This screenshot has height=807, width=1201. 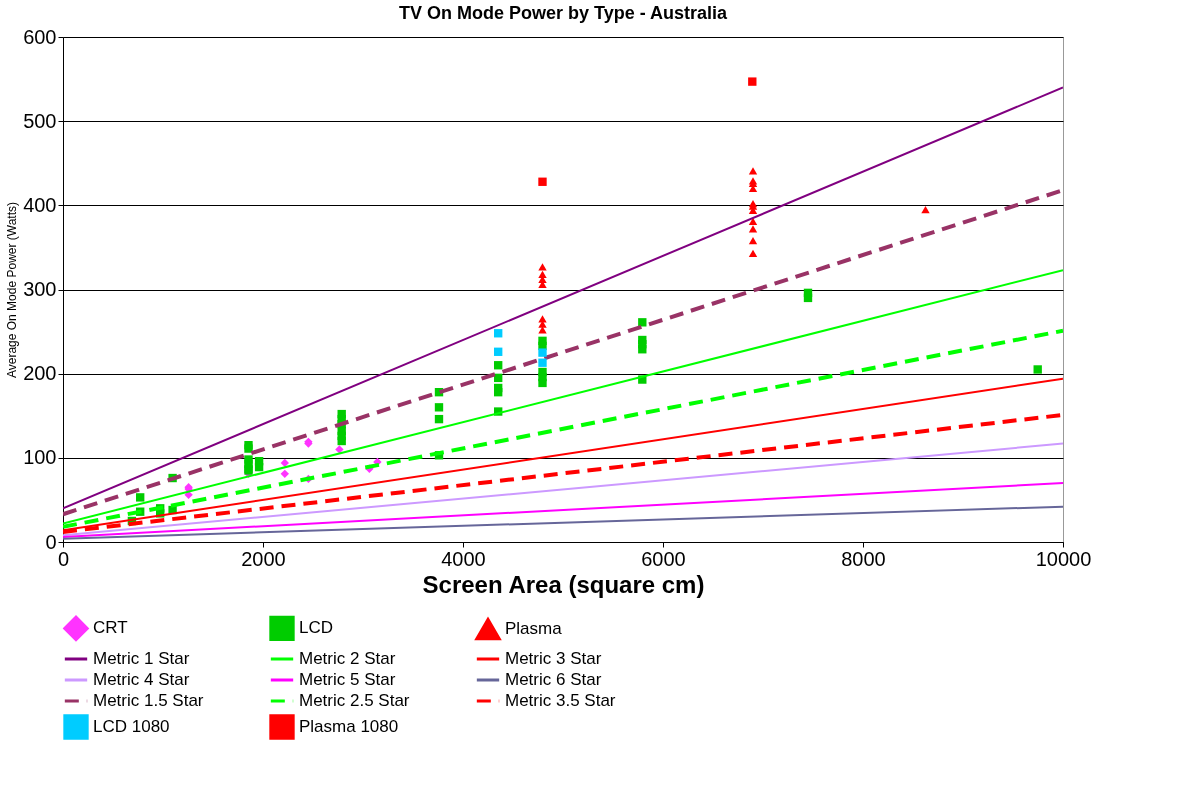 I want to click on legend-label: Metric 5 Star, so click(x=347, y=679).